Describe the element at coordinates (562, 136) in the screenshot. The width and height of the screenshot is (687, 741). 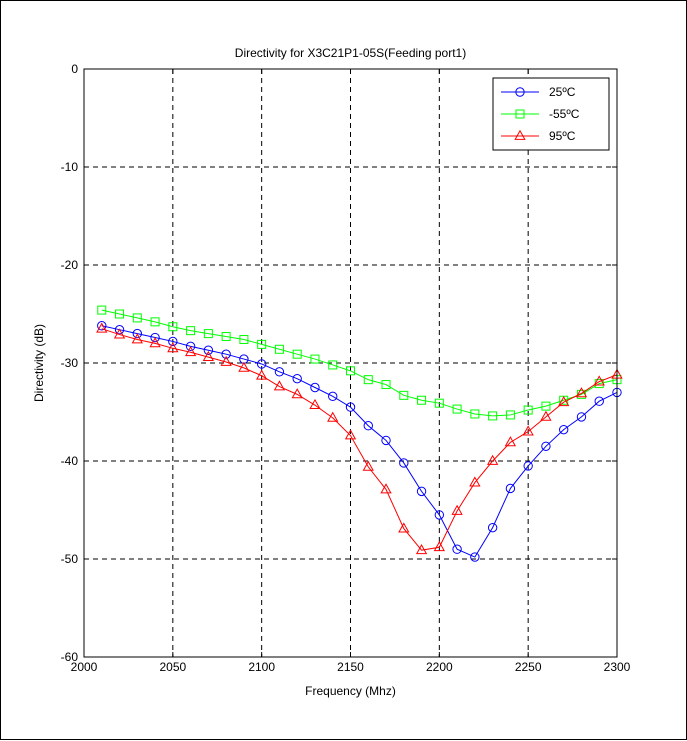
I see `legend-label: 95ºC` at that location.